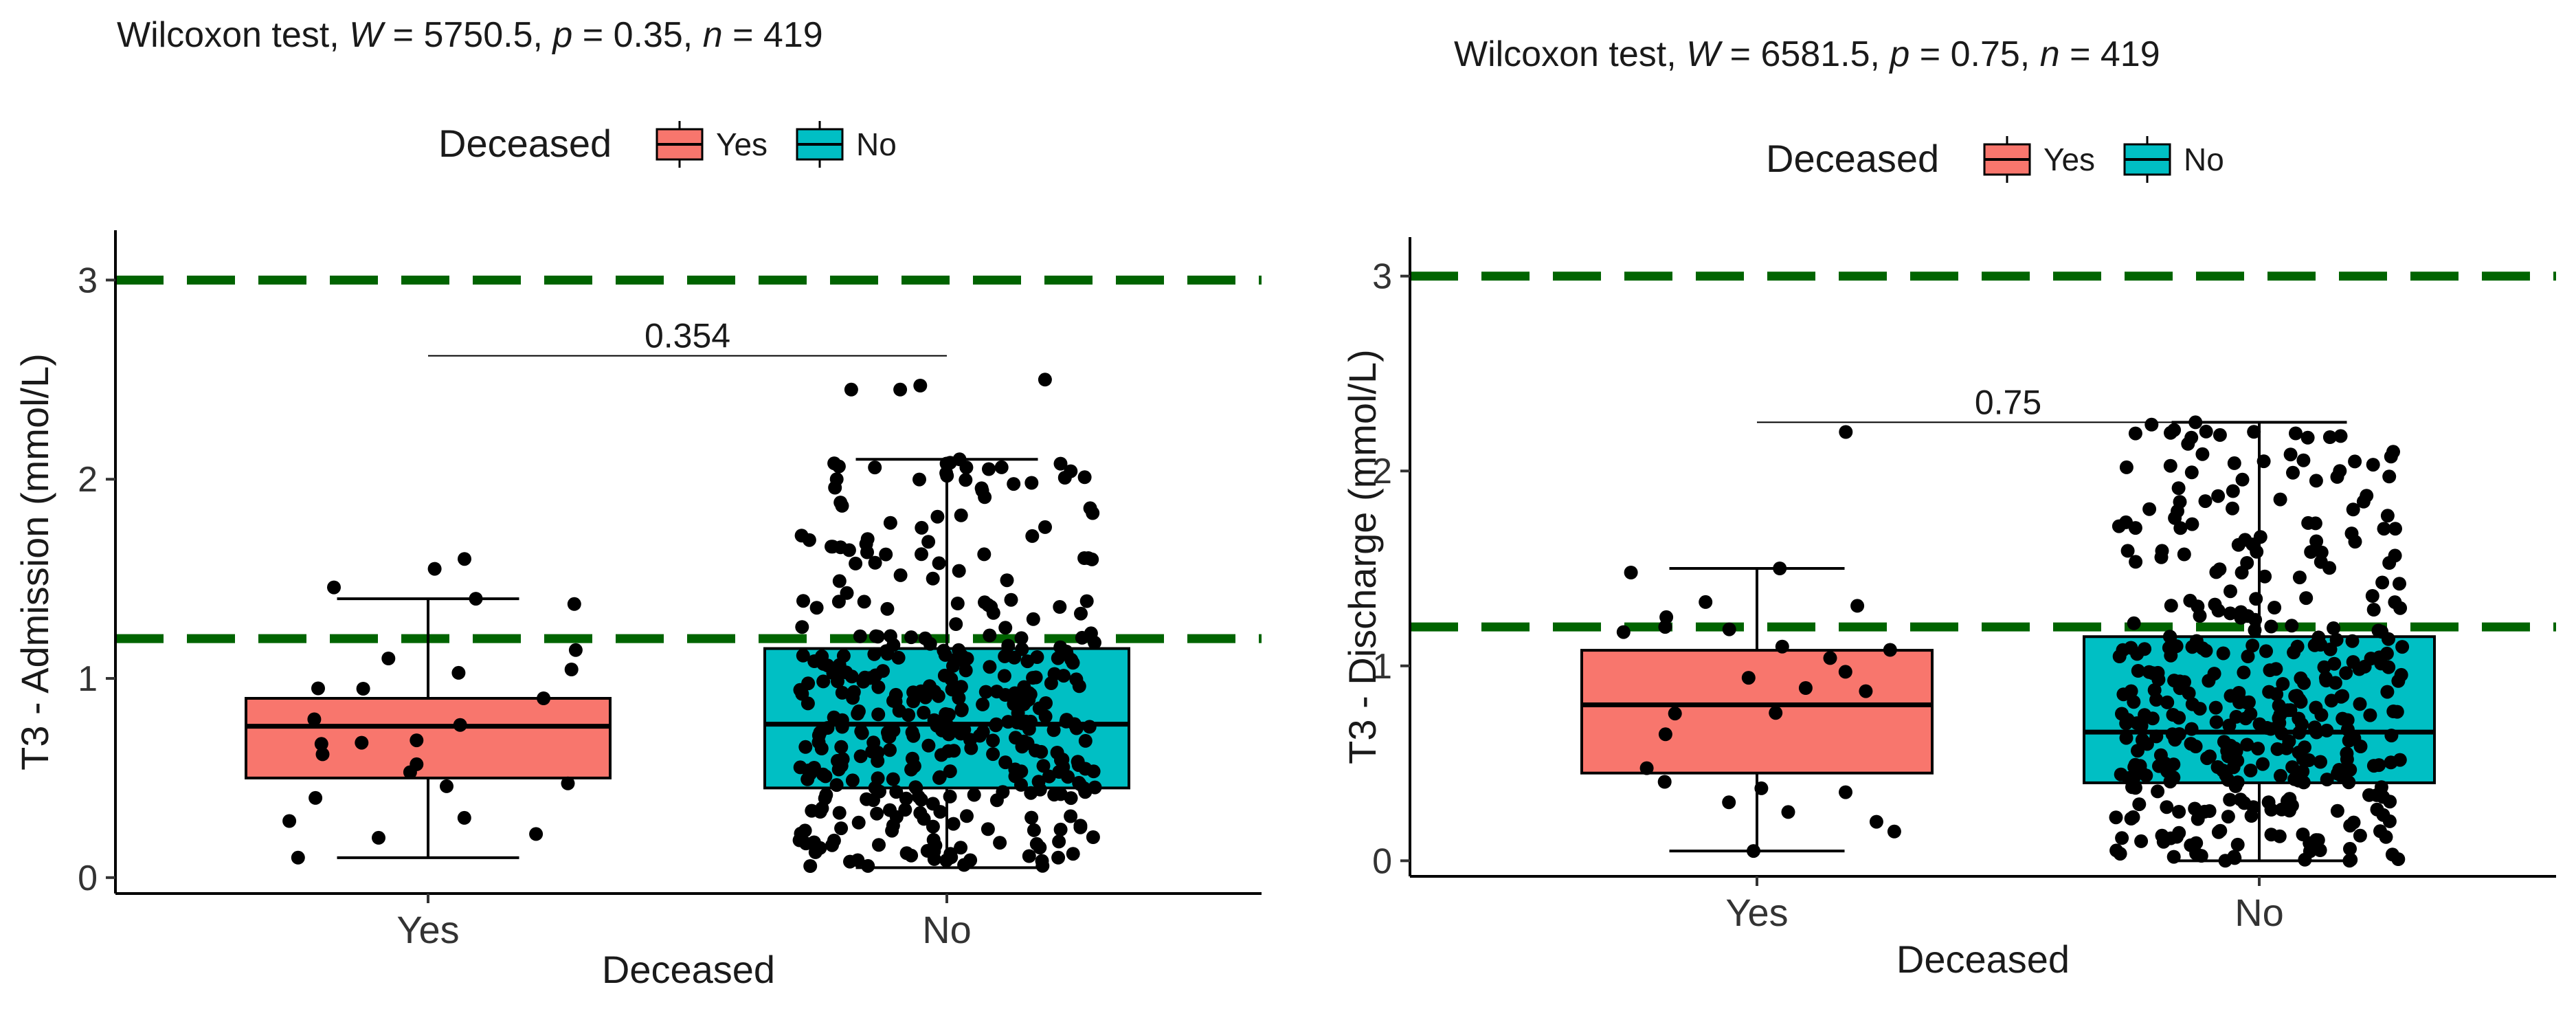 This screenshot has width=2576, height=1020. I want to click on points-yes, so click(432, 708).